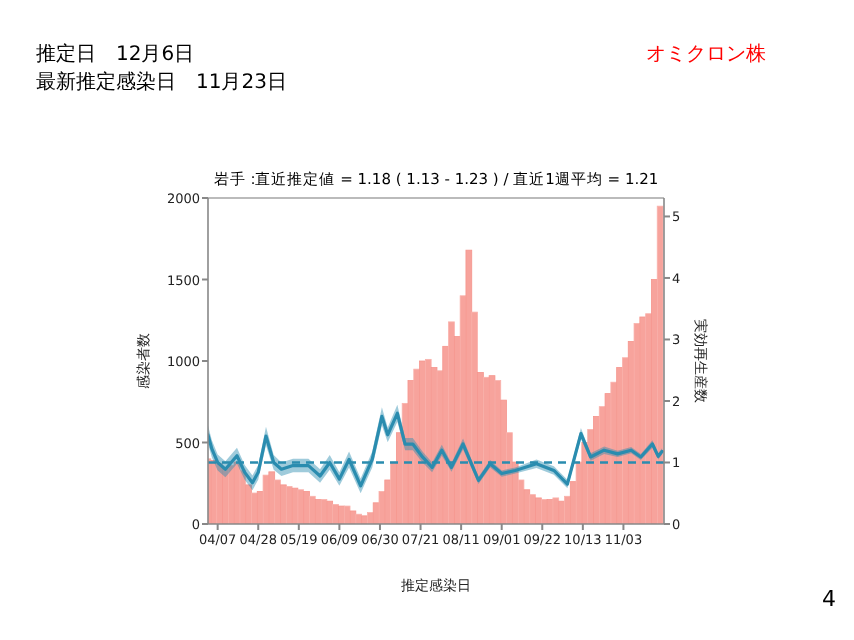  What do you see at coordinates (706, 54) in the screenshot?
I see `text: オミクロン株` at bounding box center [706, 54].